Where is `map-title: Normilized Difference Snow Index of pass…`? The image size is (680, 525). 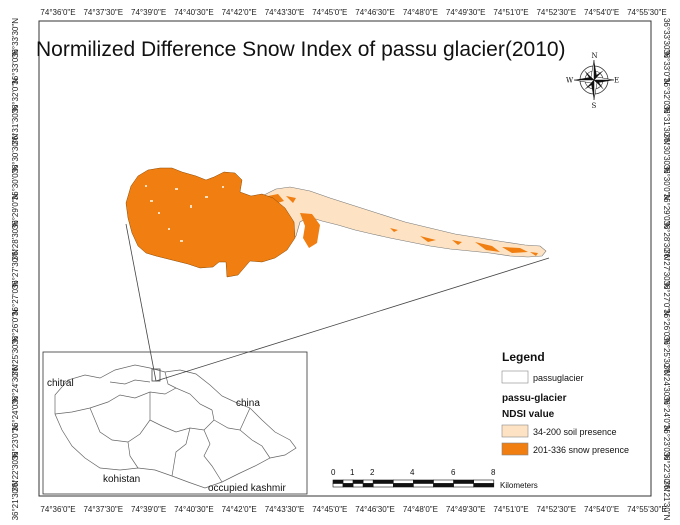 map-title: Normilized Difference Snow Index of pass… is located at coordinates (301, 49).